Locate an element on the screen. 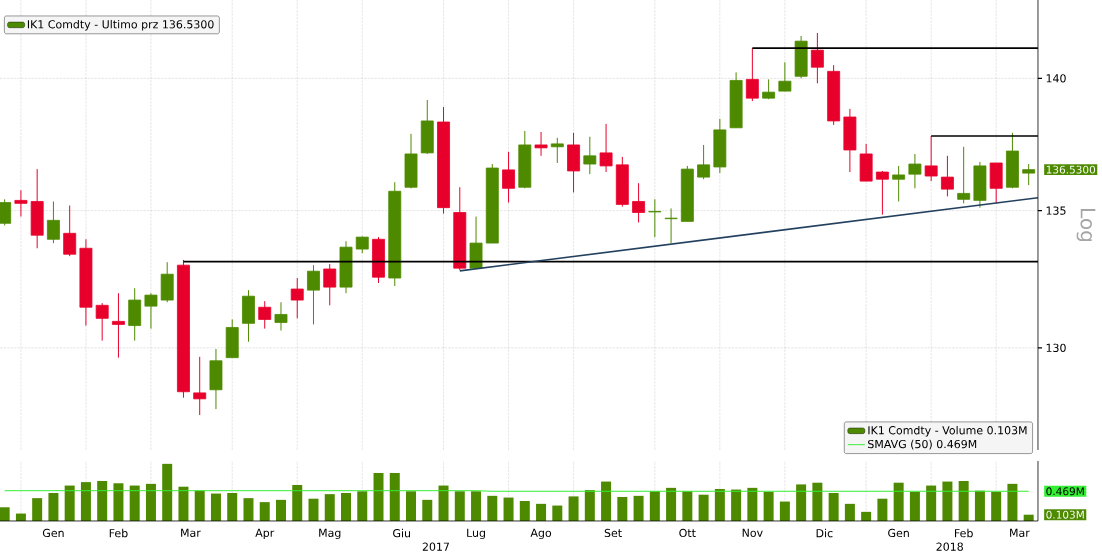  x-tick-label: Ago is located at coordinates (541, 534).